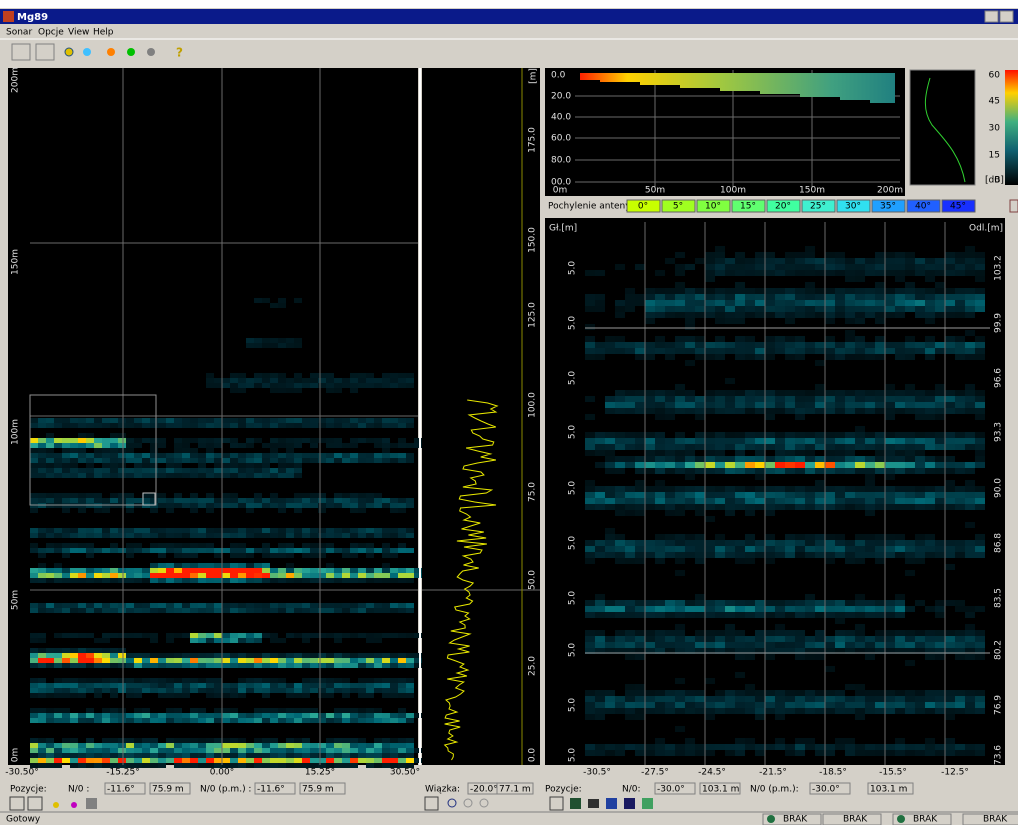 This screenshot has height=825, width=1018. Describe the element at coordinates (597, 773) in the screenshot. I see `angle-label: -30.5°` at that location.